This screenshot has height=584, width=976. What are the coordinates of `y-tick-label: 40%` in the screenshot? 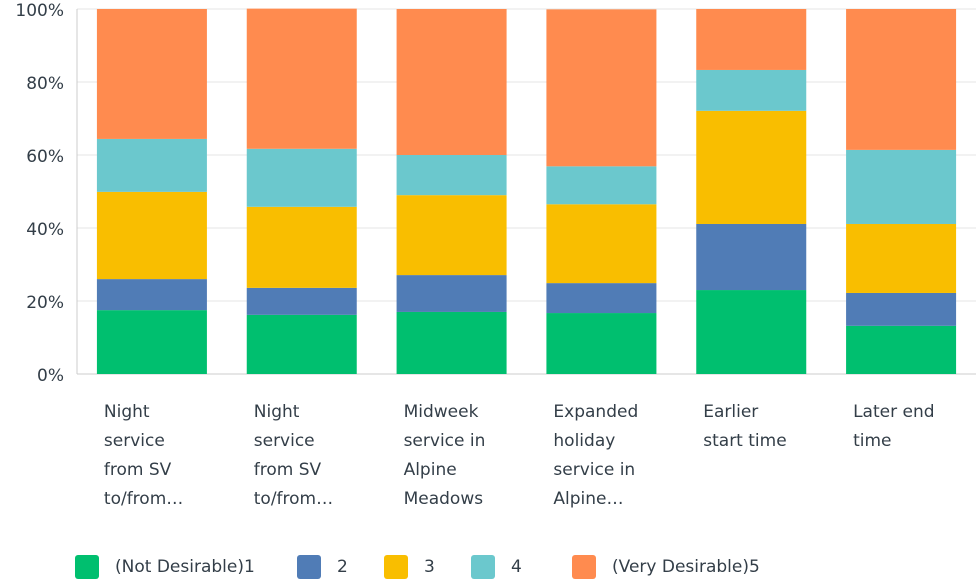 It's located at (45, 230).